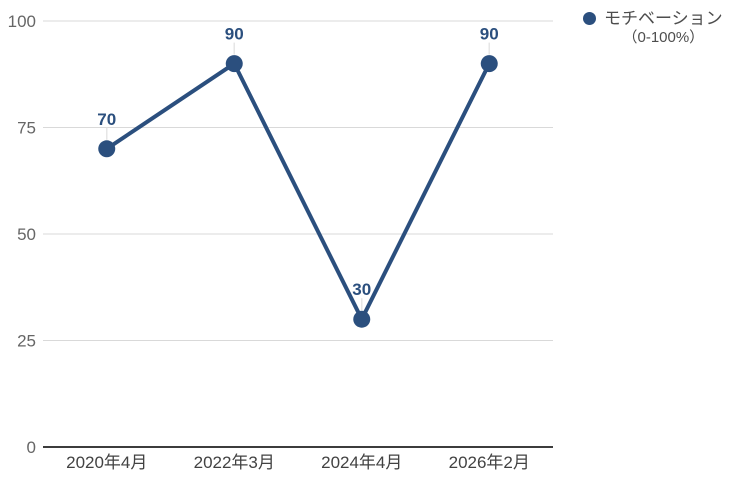 The image size is (738, 487). I want to click on legend-series-range: （0-100%）, so click(663, 37).